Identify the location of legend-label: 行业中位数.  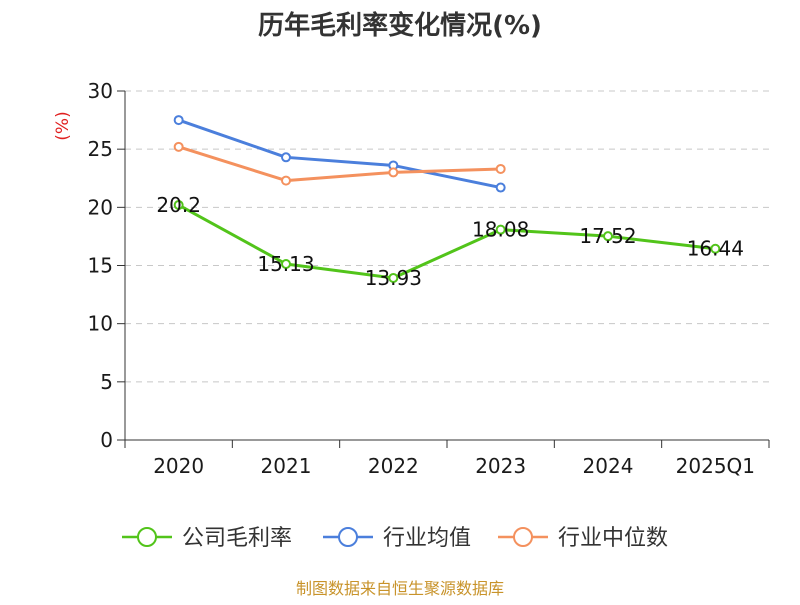
(613, 538).